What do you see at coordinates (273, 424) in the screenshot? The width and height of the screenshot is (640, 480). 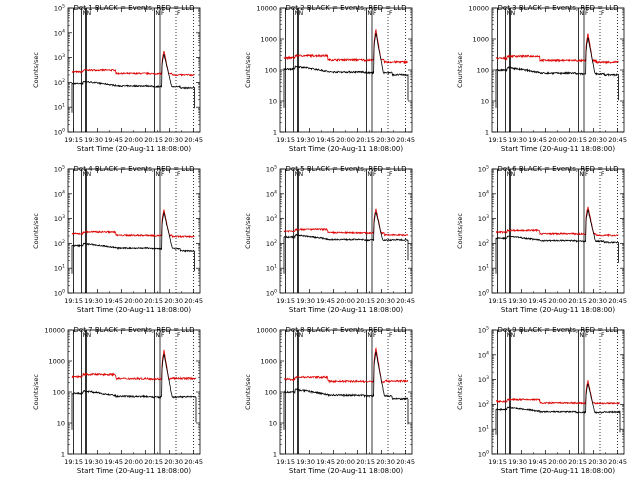 I see `y-tick-label: 10` at bounding box center [273, 424].